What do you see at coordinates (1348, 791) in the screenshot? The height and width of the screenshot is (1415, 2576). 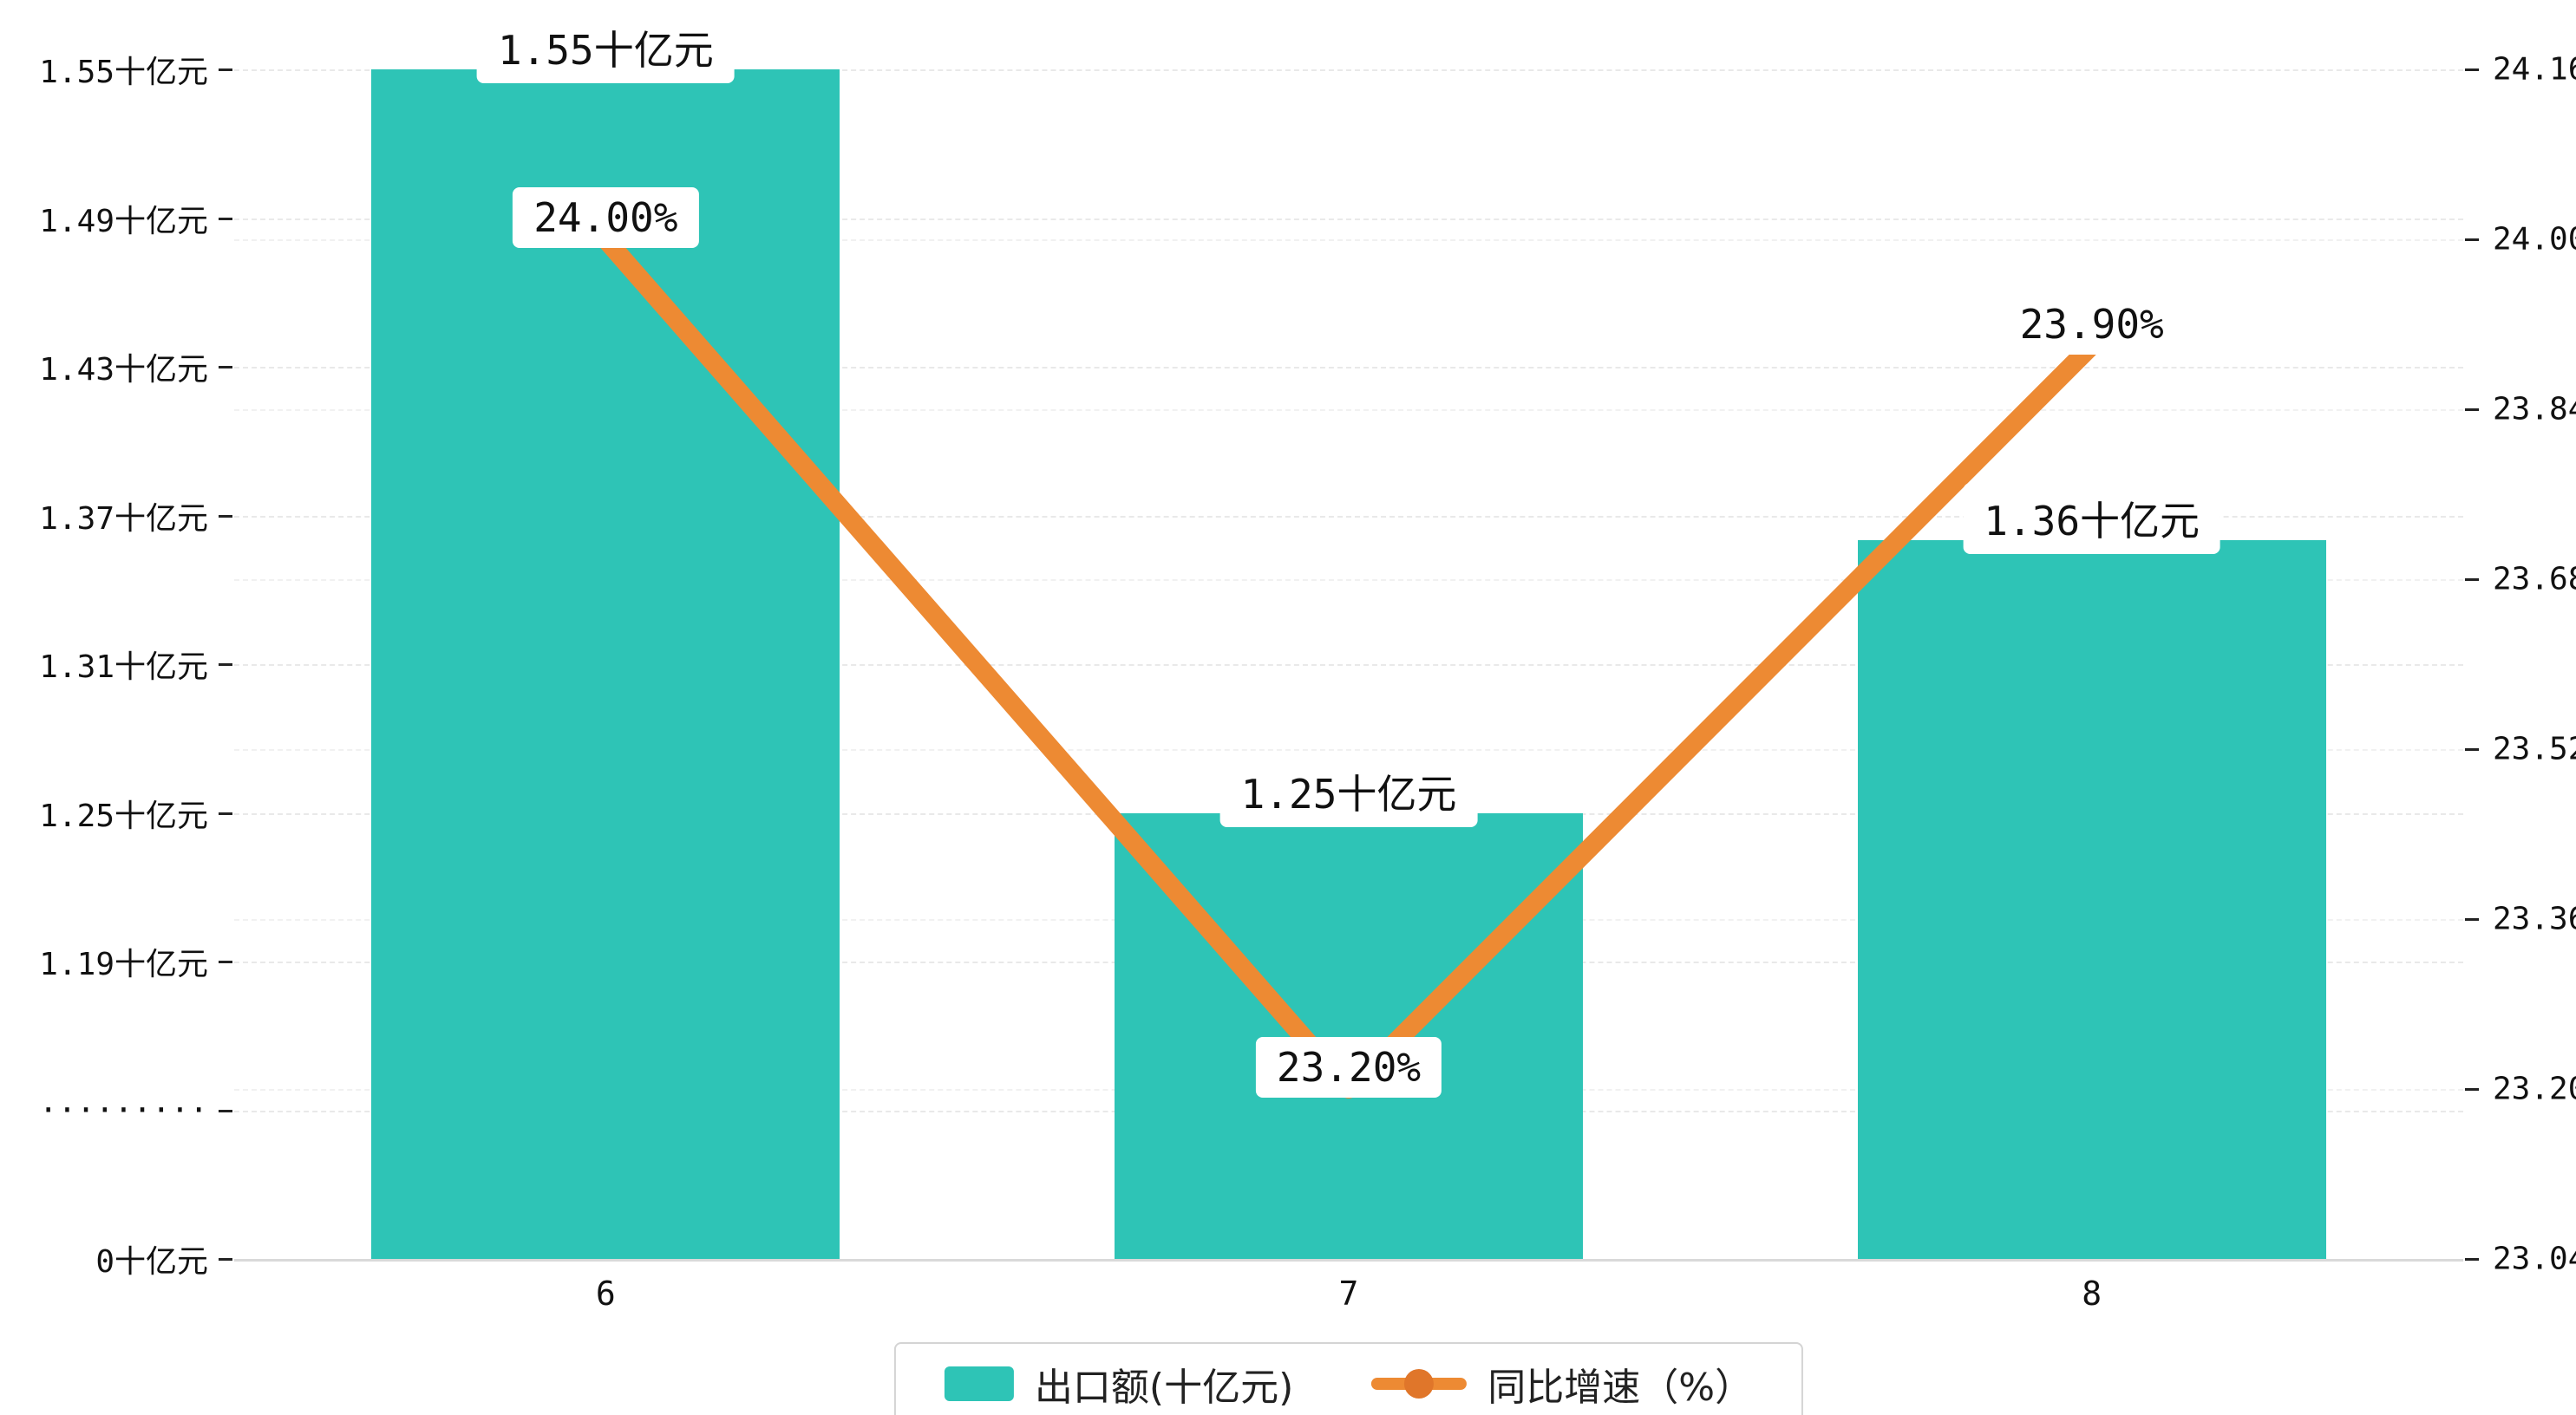 I see `bar-value-label: 1.25十亿元` at bounding box center [1348, 791].